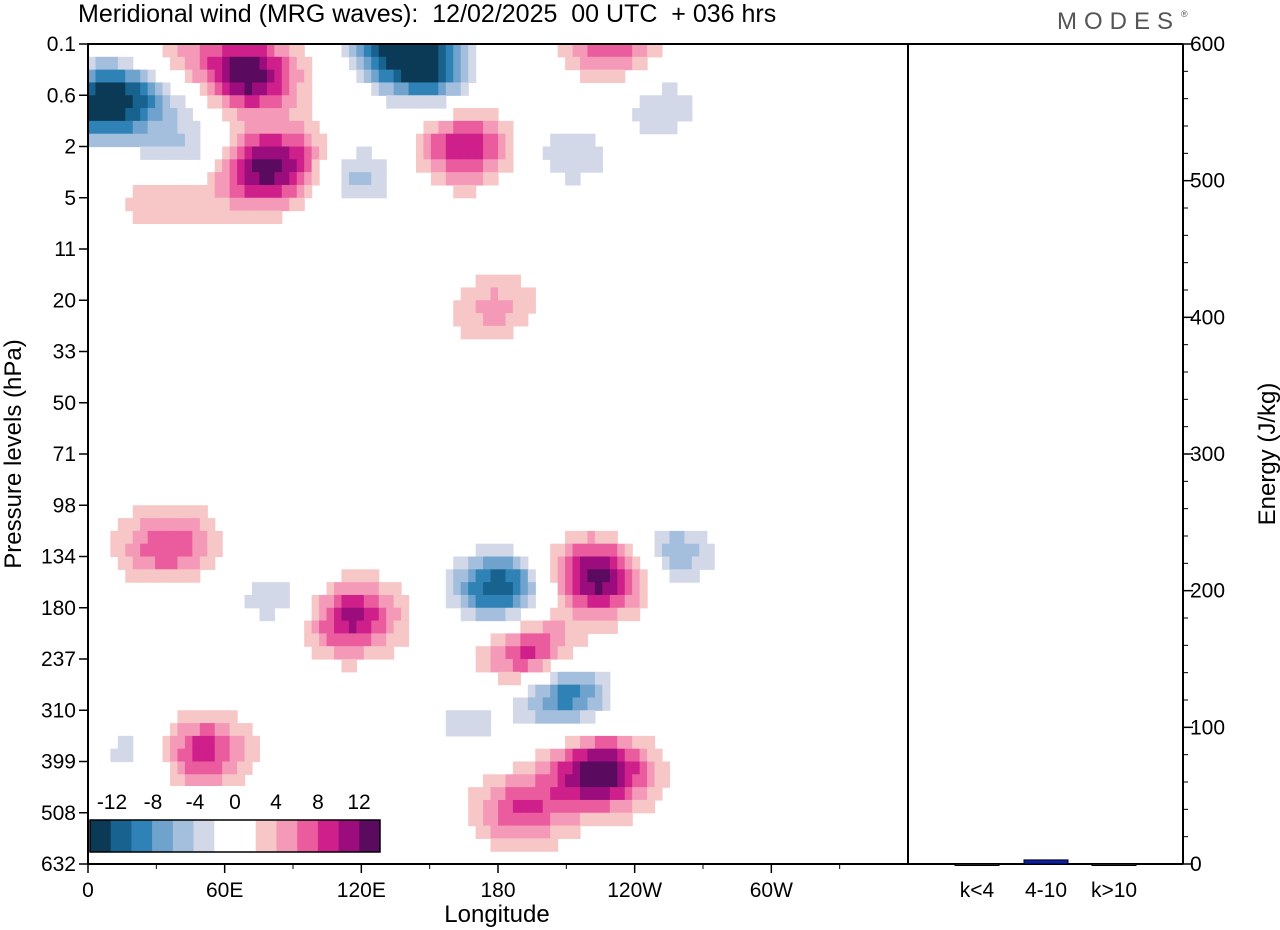 The height and width of the screenshot is (930, 1280). What do you see at coordinates (64, 352) in the screenshot?
I see `y-tick-label: 33` at bounding box center [64, 352].